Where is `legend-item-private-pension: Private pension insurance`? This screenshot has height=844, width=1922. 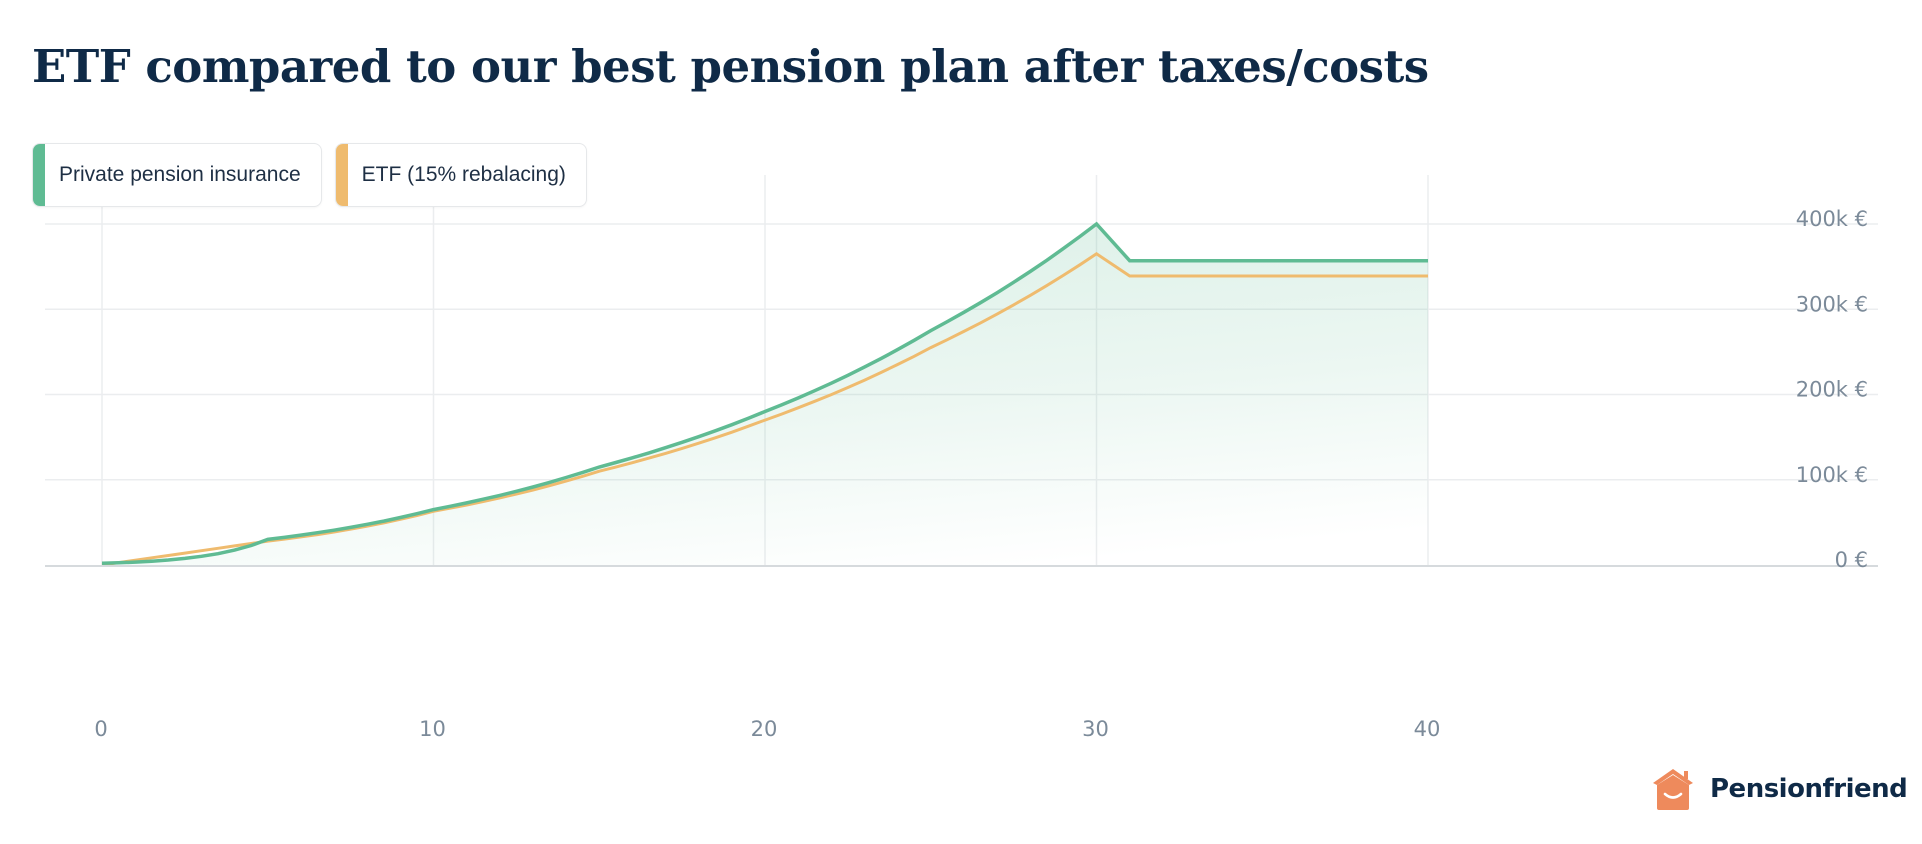
legend-item-private-pension: Private pension insurance is located at coordinates (177, 175).